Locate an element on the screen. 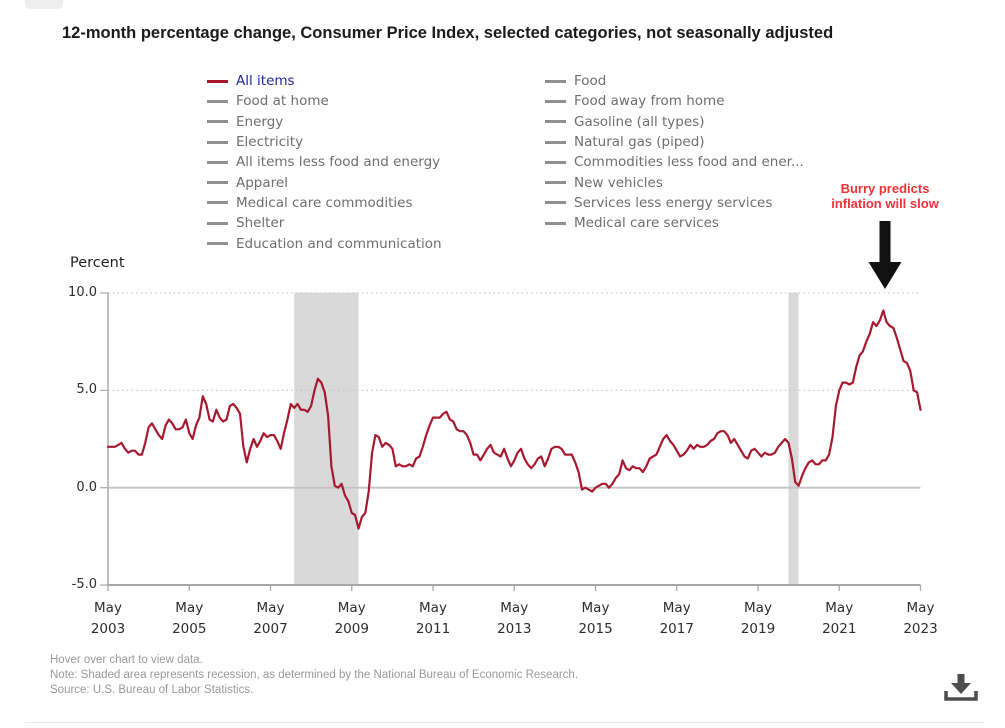 The height and width of the screenshot is (728, 1005). x-tick-label: May 2003 is located at coordinates (108, 618).